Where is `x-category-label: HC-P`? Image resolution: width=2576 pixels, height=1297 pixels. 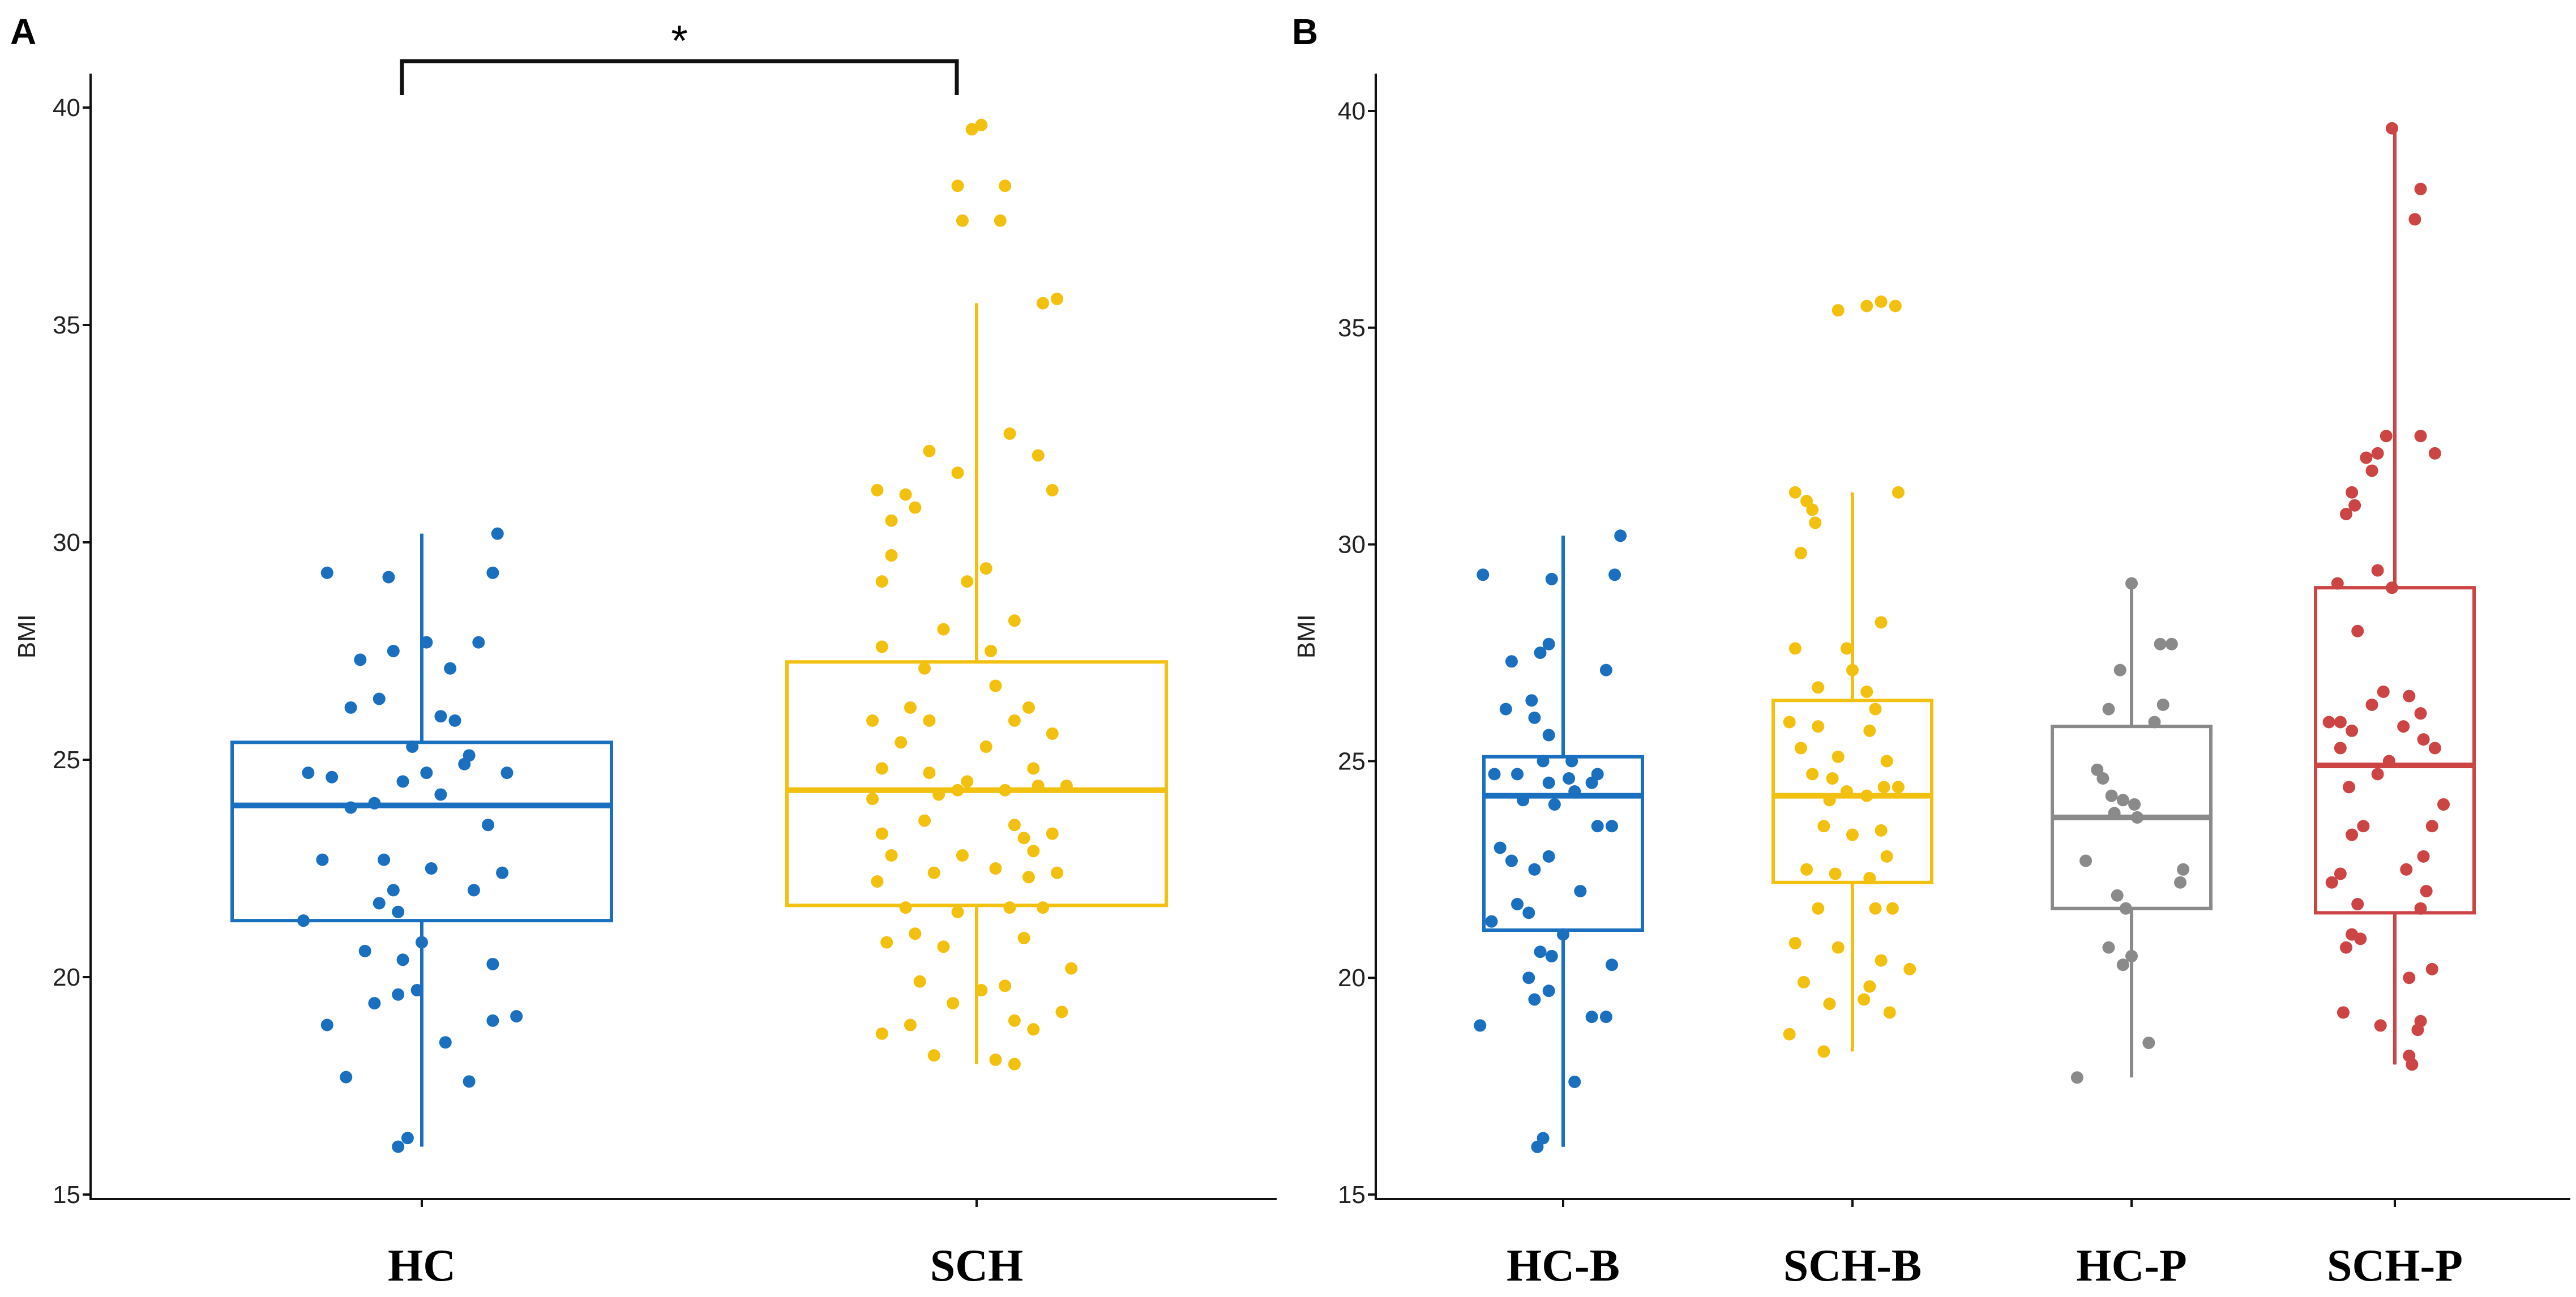
x-category-label: HC-P is located at coordinates (2131, 1266).